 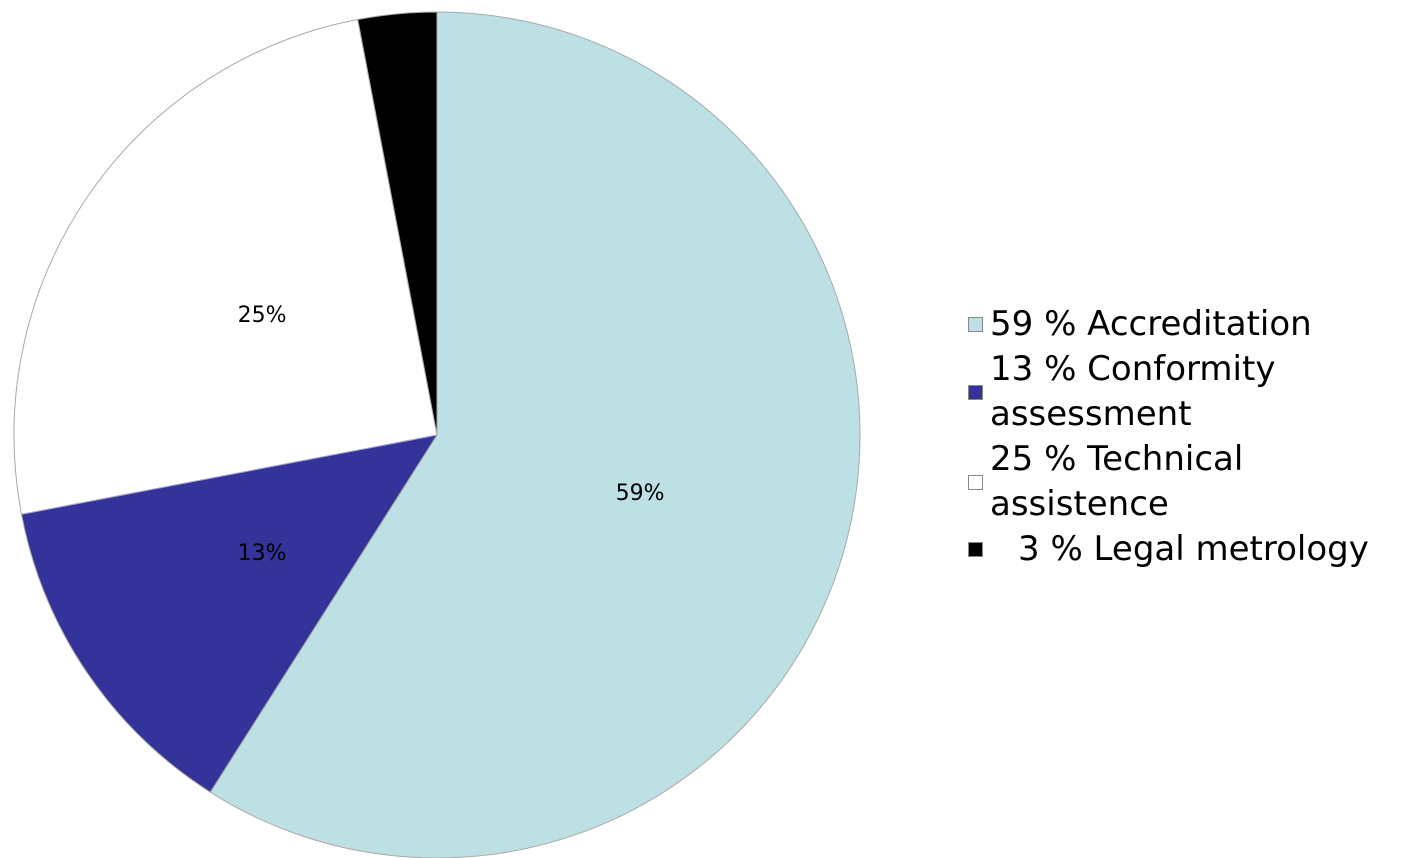 What do you see at coordinates (262, 315) in the screenshot?
I see `slice-label-technical-assistence: 25%` at bounding box center [262, 315].